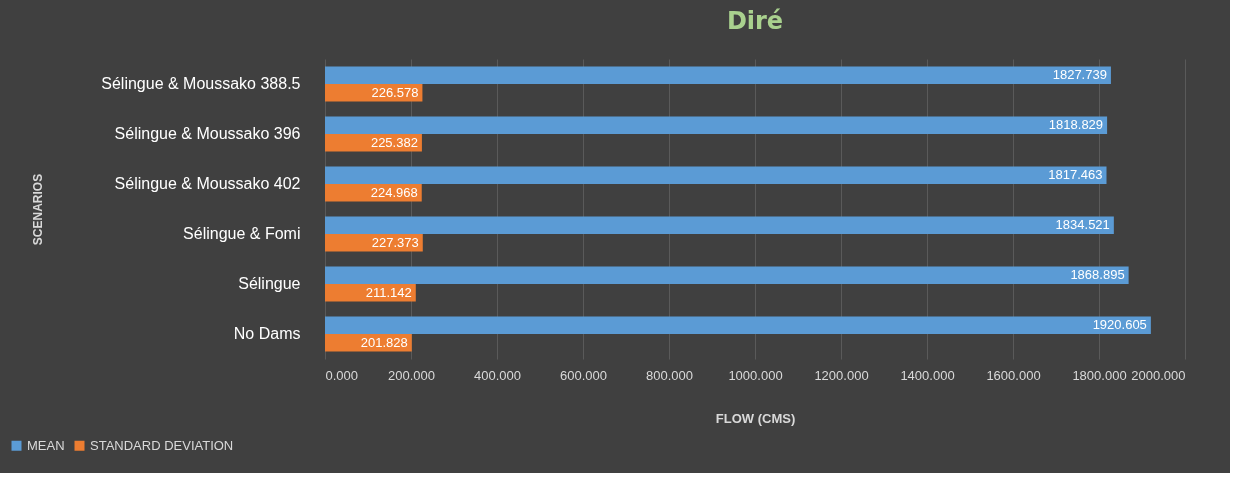 This screenshot has width=1260, height=503. What do you see at coordinates (1158, 375) in the screenshot?
I see `x-tick-label: 2000.000` at bounding box center [1158, 375].